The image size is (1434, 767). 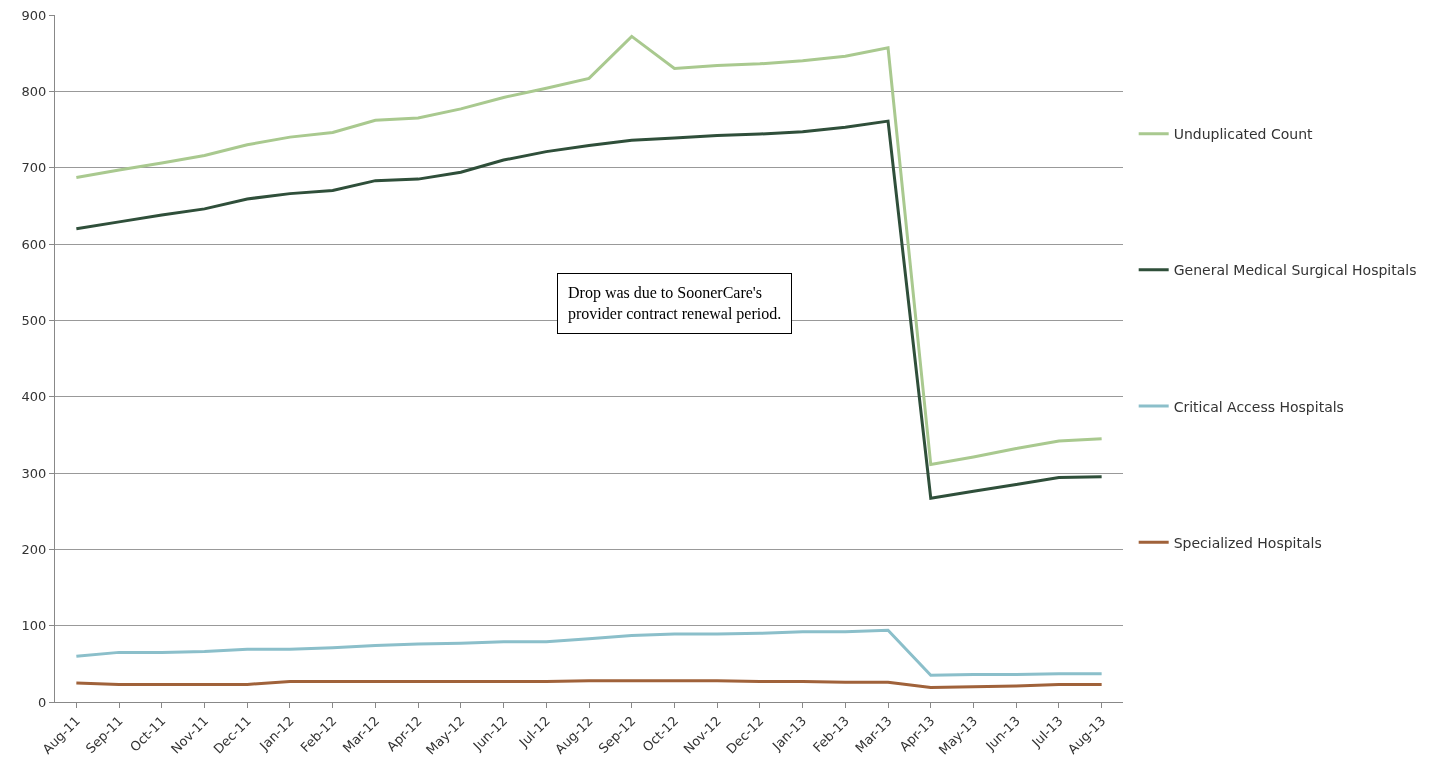 What do you see at coordinates (1247, 542) in the screenshot?
I see `legend-label: Specialized Hospitals` at bounding box center [1247, 542].